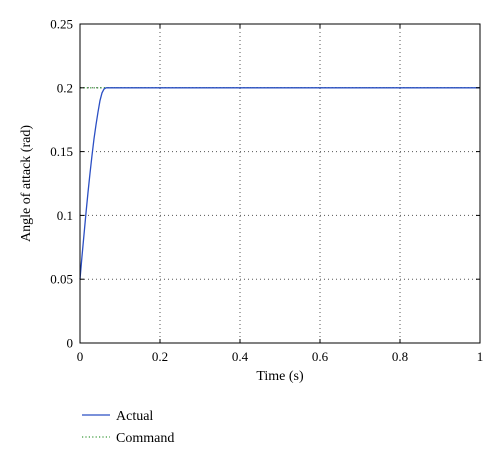 The height and width of the screenshot is (464, 500). What do you see at coordinates (70, 343) in the screenshot?
I see `y-tick-label: 0` at bounding box center [70, 343].